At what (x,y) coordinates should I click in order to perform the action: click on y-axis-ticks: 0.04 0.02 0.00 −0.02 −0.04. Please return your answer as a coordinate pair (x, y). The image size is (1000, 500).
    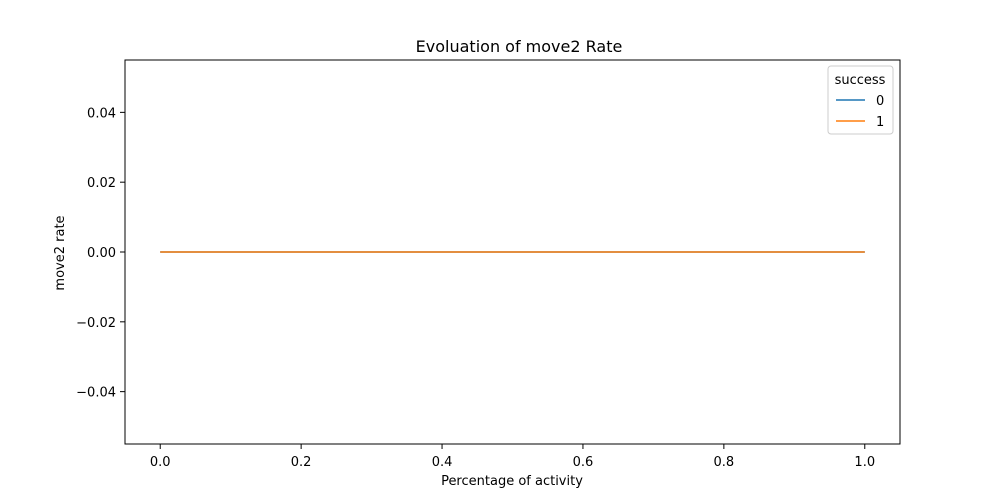
    Looking at the image, I should click on (100, 253).